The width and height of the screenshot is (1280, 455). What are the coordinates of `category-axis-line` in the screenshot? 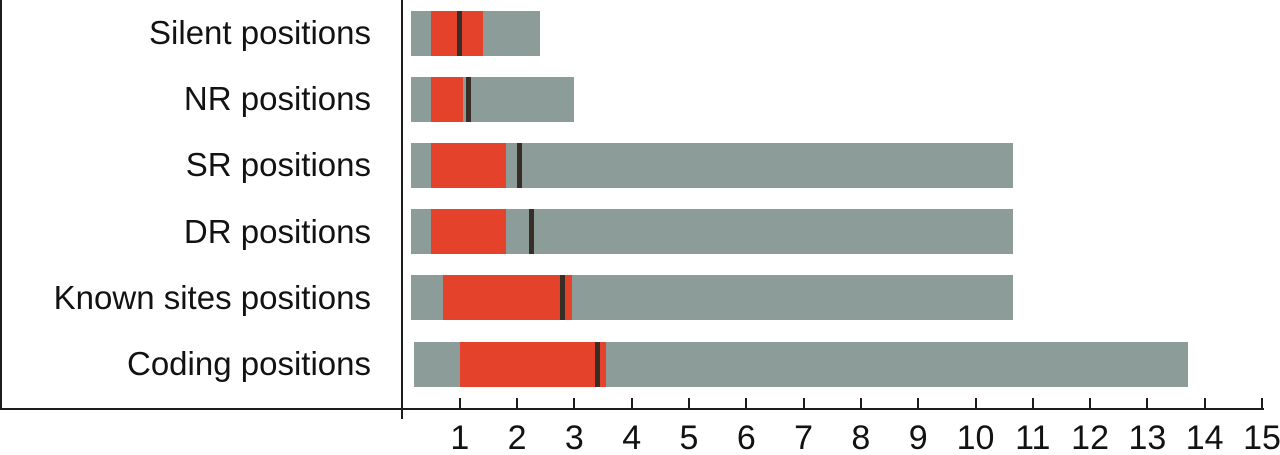 It's located at (402, 209).